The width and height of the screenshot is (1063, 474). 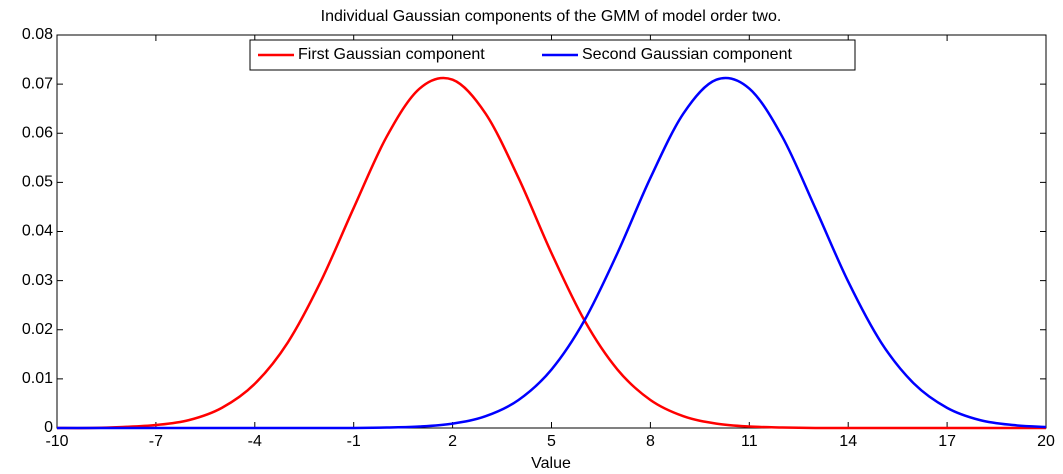 What do you see at coordinates (551, 463) in the screenshot?
I see `x-axis-label: Value` at bounding box center [551, 463].